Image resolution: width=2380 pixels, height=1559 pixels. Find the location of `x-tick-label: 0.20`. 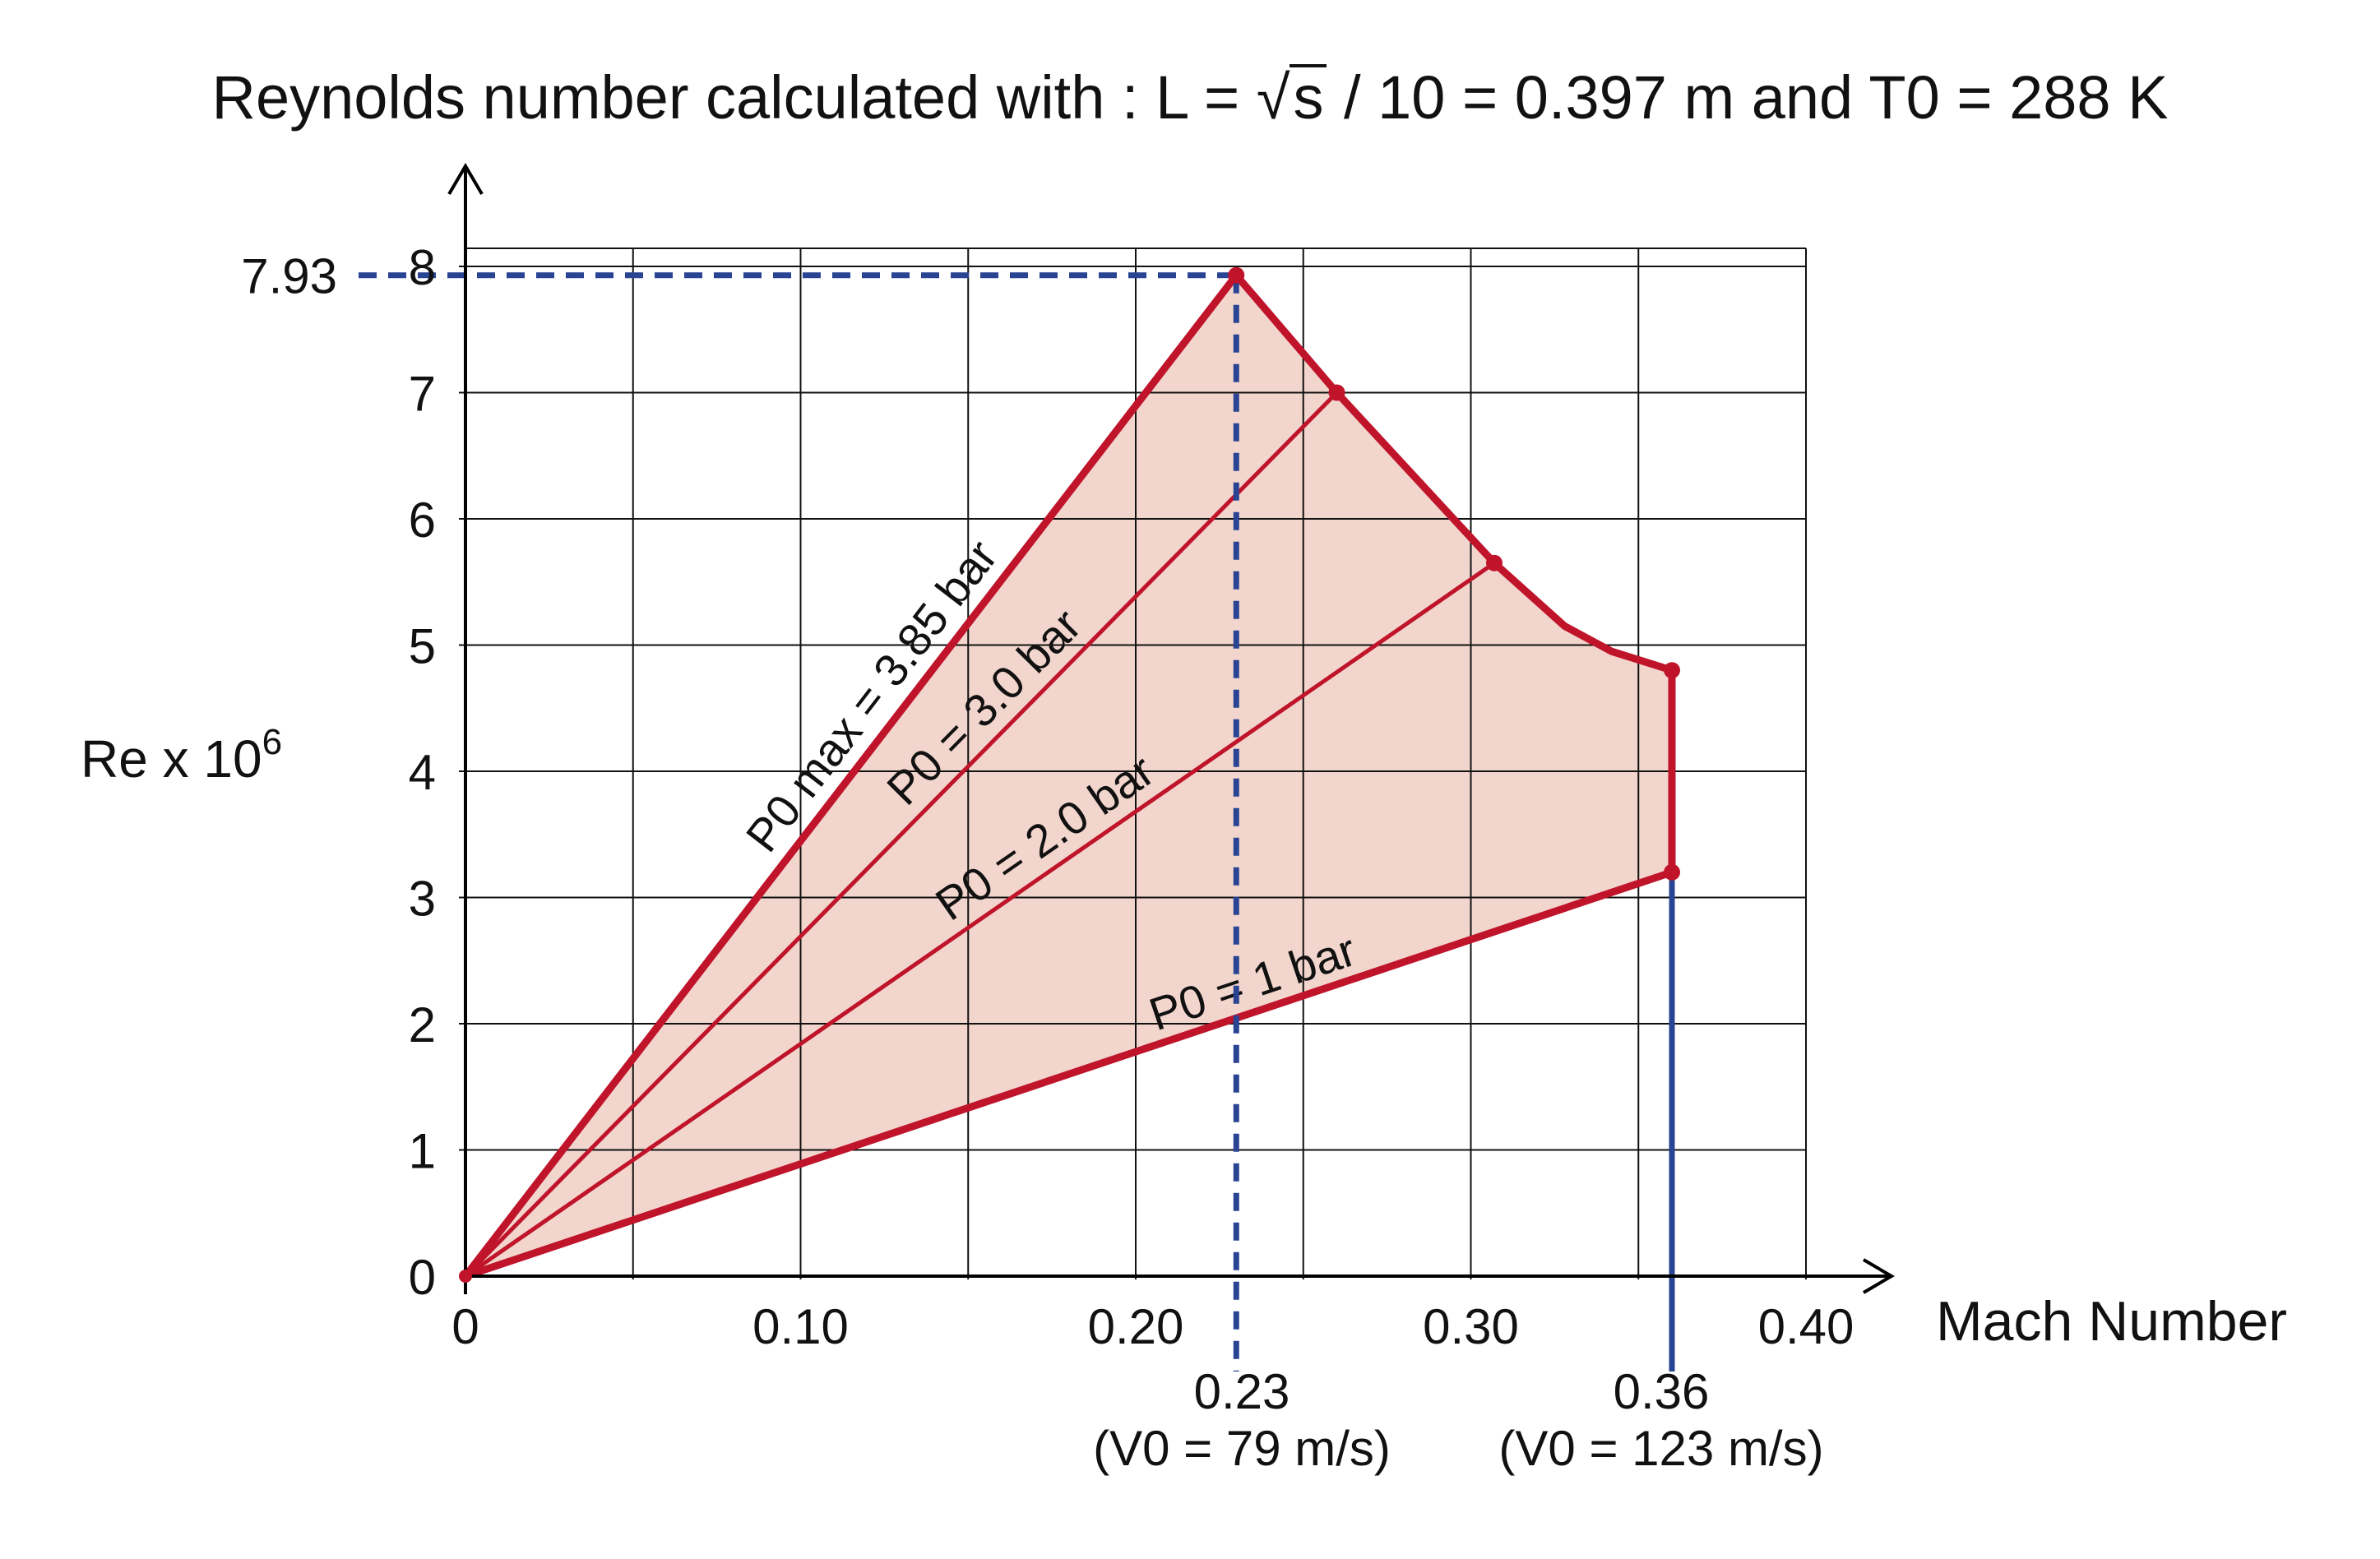

x-tick-label: 0.20 is located at coordinates (1136, 1326).